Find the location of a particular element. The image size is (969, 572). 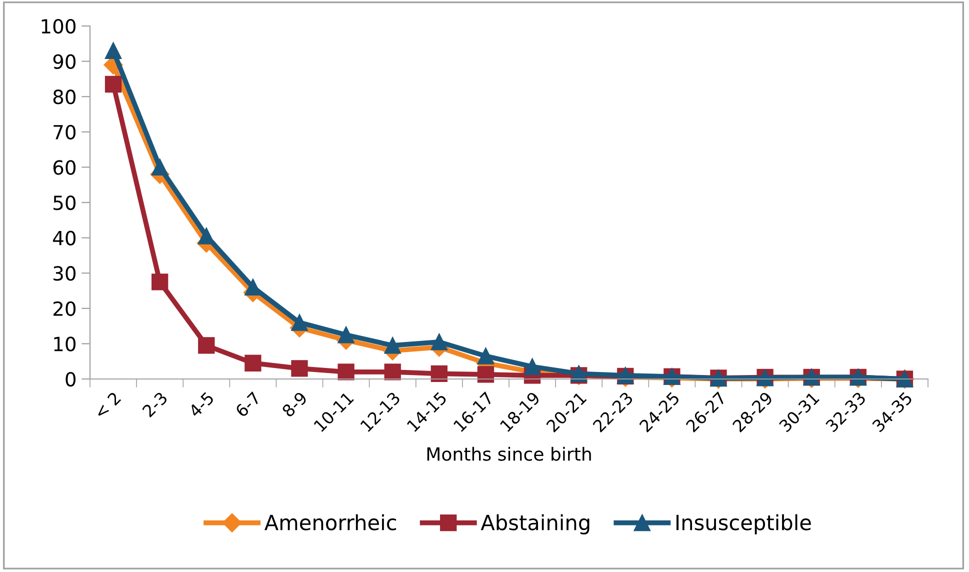

y-tick-label: 60 is located at coordinates (64, 167).